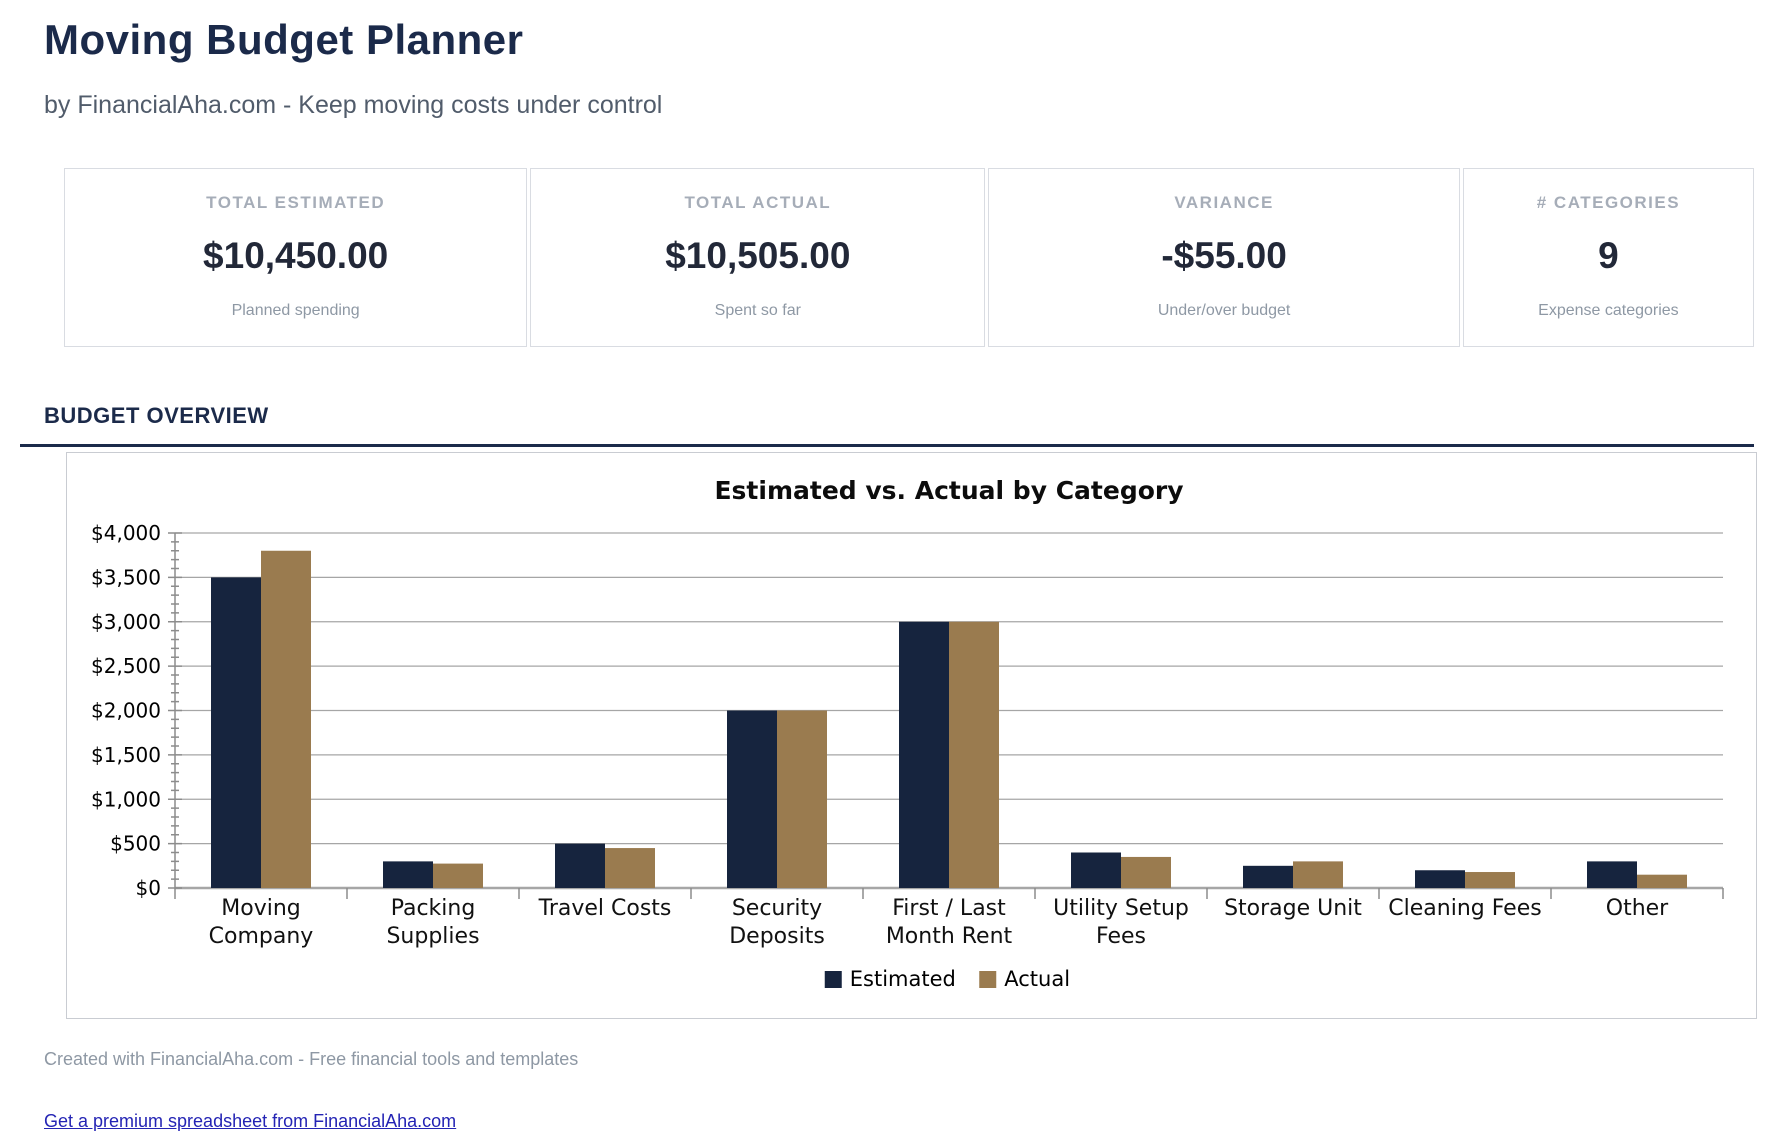  Describe the element at coordinates (758, 202) in the screenshot. I see `stat-label: TOTAL ACTUAL` at that location.